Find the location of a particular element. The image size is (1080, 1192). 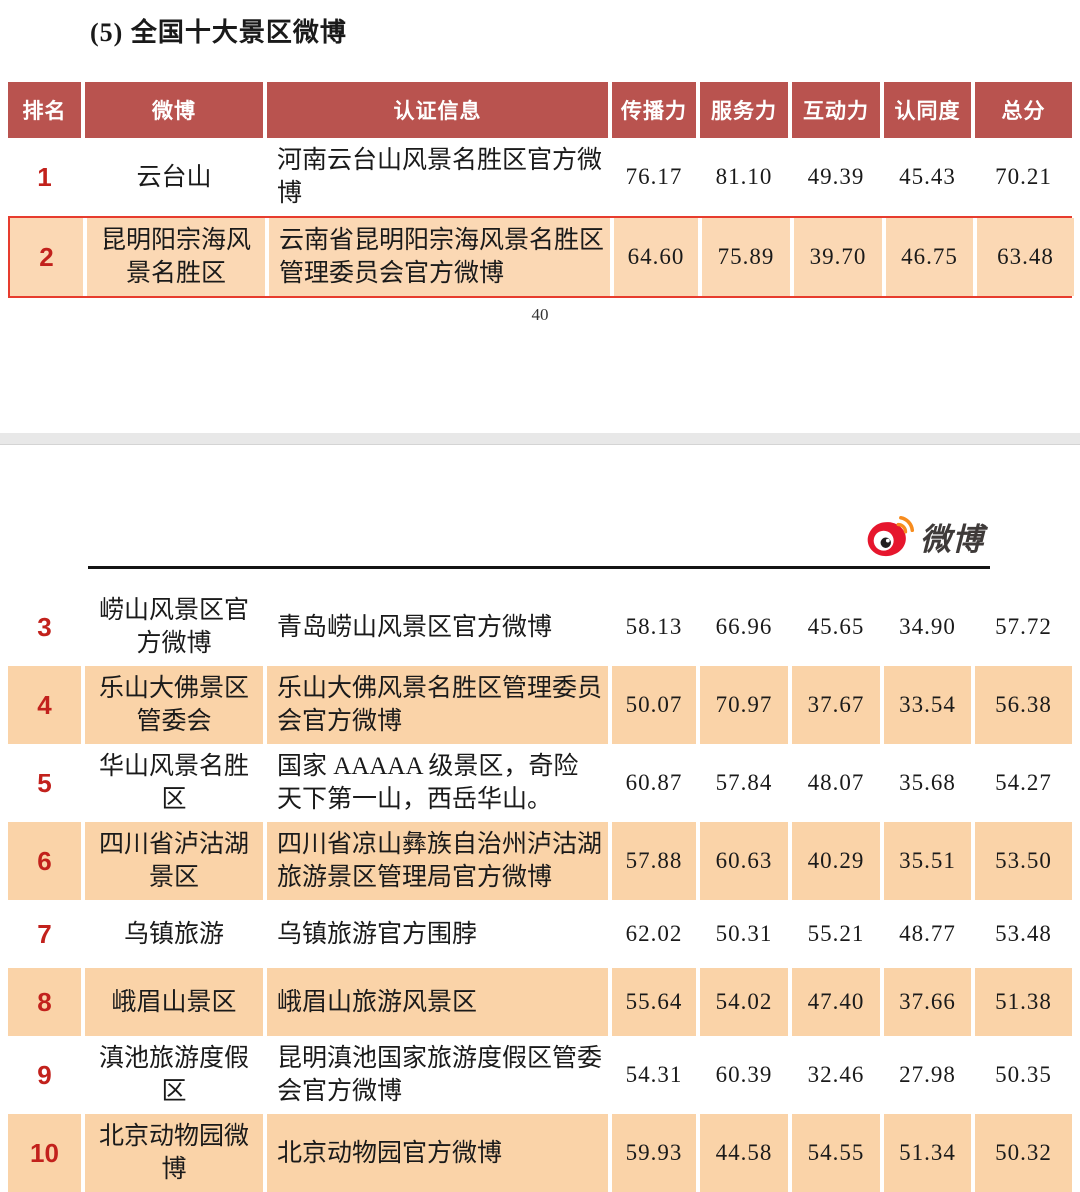

cell-weibo-name: 峨眉山景区 is located at coordinates (174, 1002).